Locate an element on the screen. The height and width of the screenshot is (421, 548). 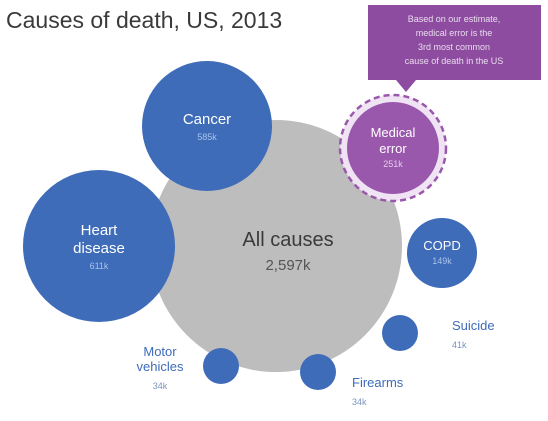
bubble-label-motor-vehicles: vehicles is located at coordinates (160, 366).